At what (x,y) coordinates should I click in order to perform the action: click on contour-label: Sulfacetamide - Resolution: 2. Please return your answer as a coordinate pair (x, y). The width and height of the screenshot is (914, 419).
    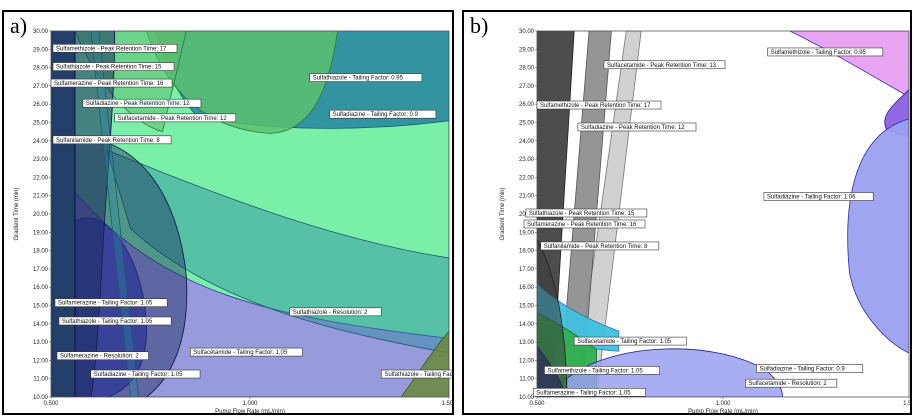
    Looking at the image, I should click on (787, 384).